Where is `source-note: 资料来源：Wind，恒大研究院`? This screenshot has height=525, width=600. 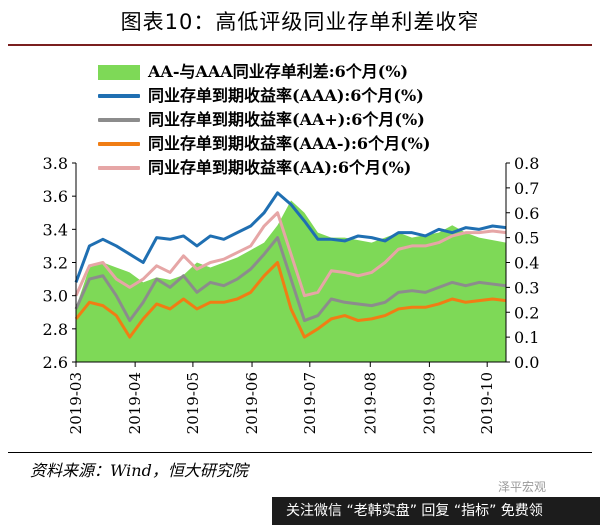
source-note: 资料来源：Wind，恒大研究院 is located at coordinates (139, 470).